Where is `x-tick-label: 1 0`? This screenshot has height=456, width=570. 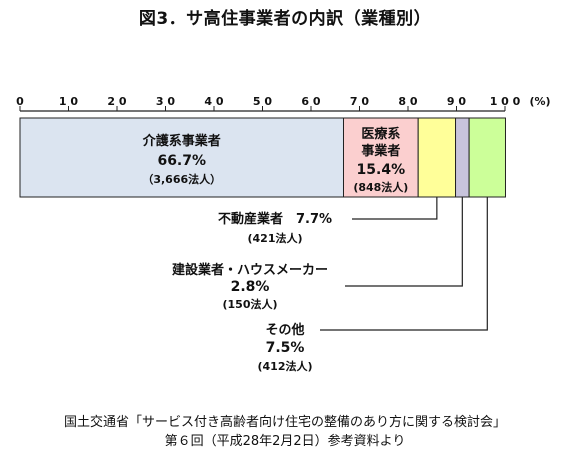 x-tick-label: 1 0 is located at coordinates (68, 101).